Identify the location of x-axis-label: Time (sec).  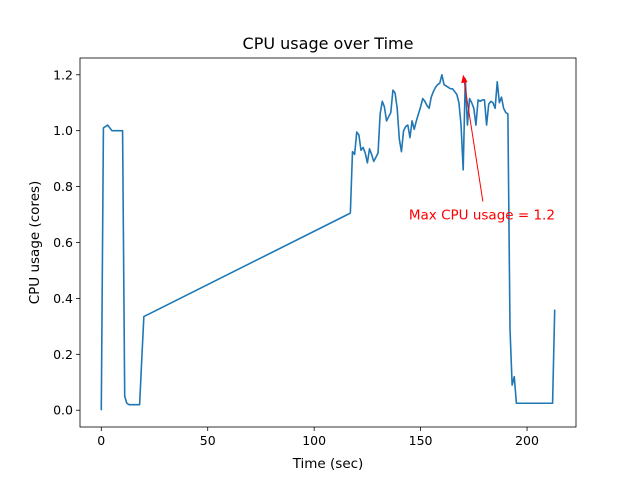
(328, 464).